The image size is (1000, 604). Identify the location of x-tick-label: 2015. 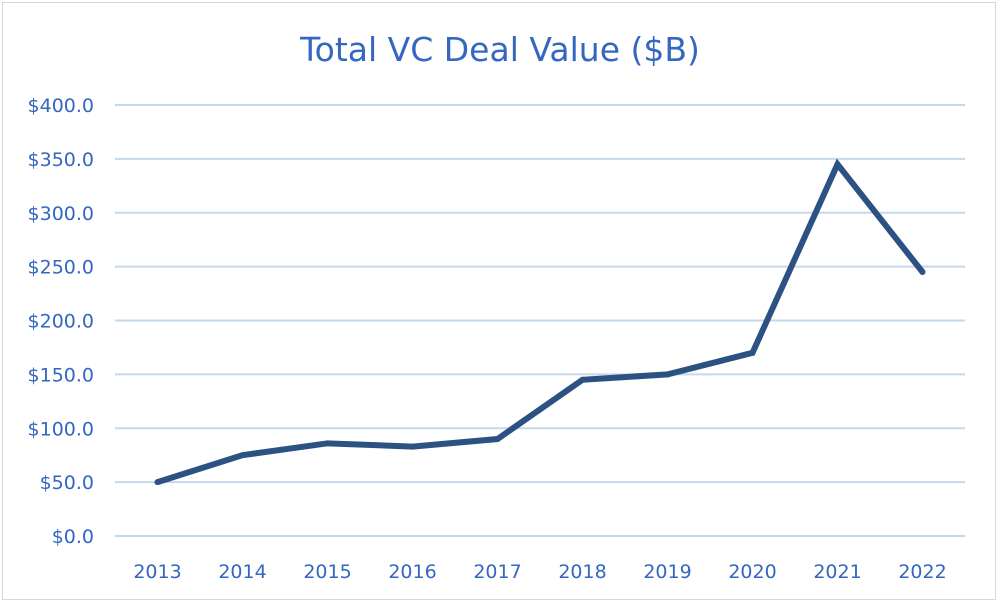
(327, 572).